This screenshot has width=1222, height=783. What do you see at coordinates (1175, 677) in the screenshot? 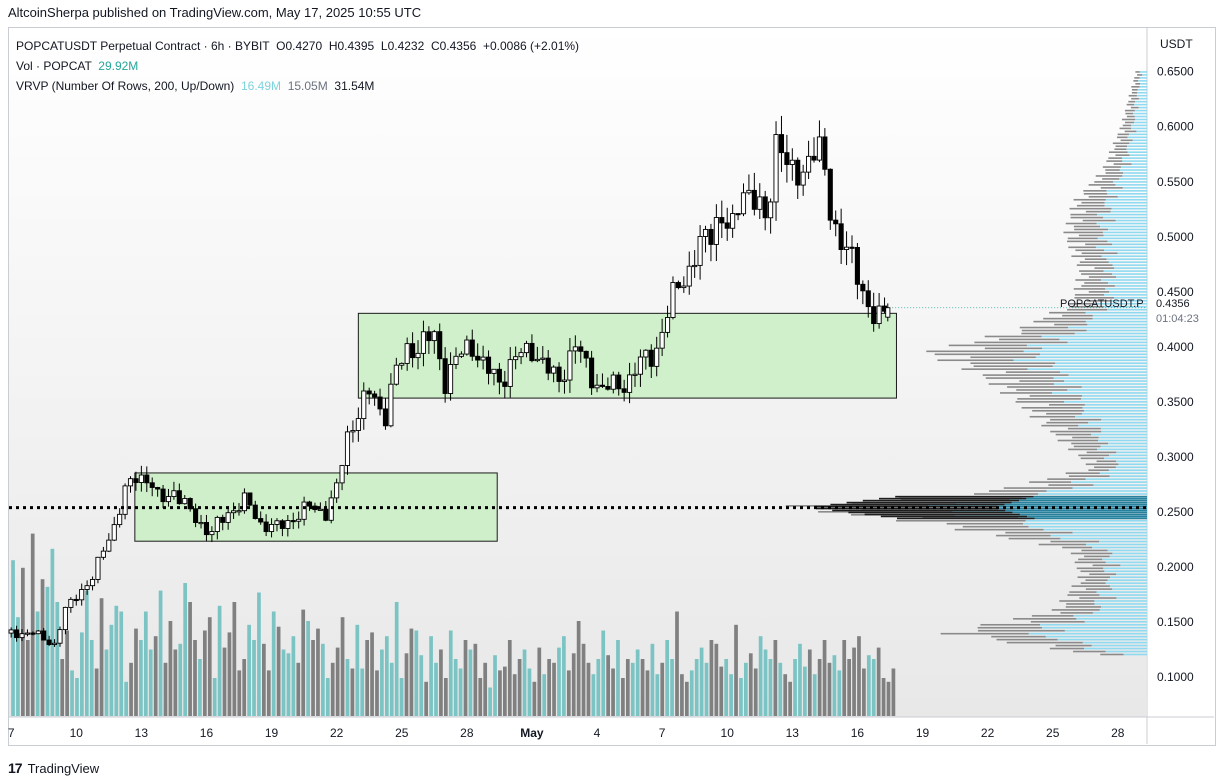
I see `y-tick-label: 0.1000` at bounding box center [1175, 677].